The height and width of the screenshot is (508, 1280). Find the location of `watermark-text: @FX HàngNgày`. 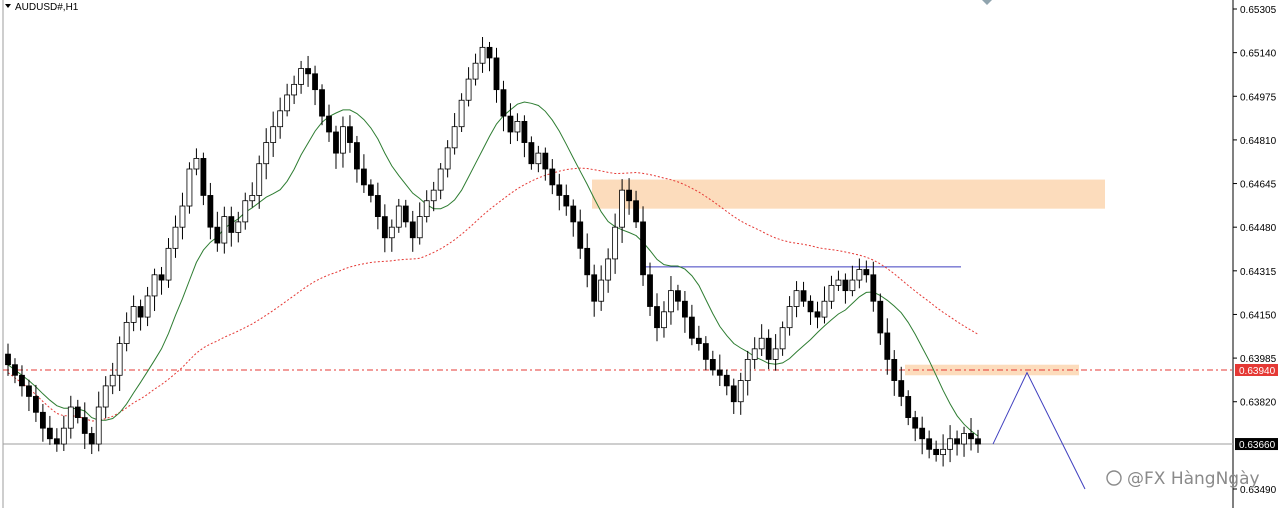

watermark-text: @FX HàngNgày is located at coordinates (1193, 479).